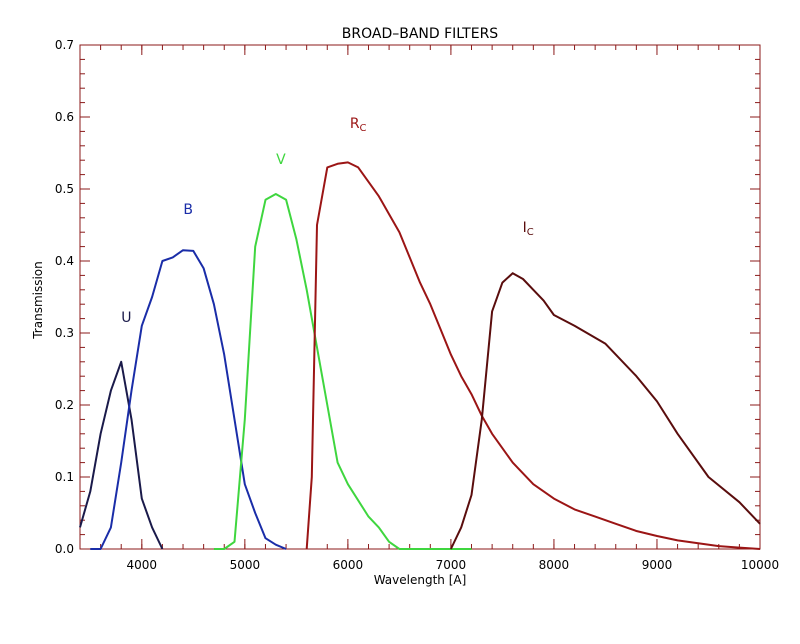  What do you see at coordinates (121, 455) in the screenshot?
I see `series-line-u` at bounding box center [121, 455].